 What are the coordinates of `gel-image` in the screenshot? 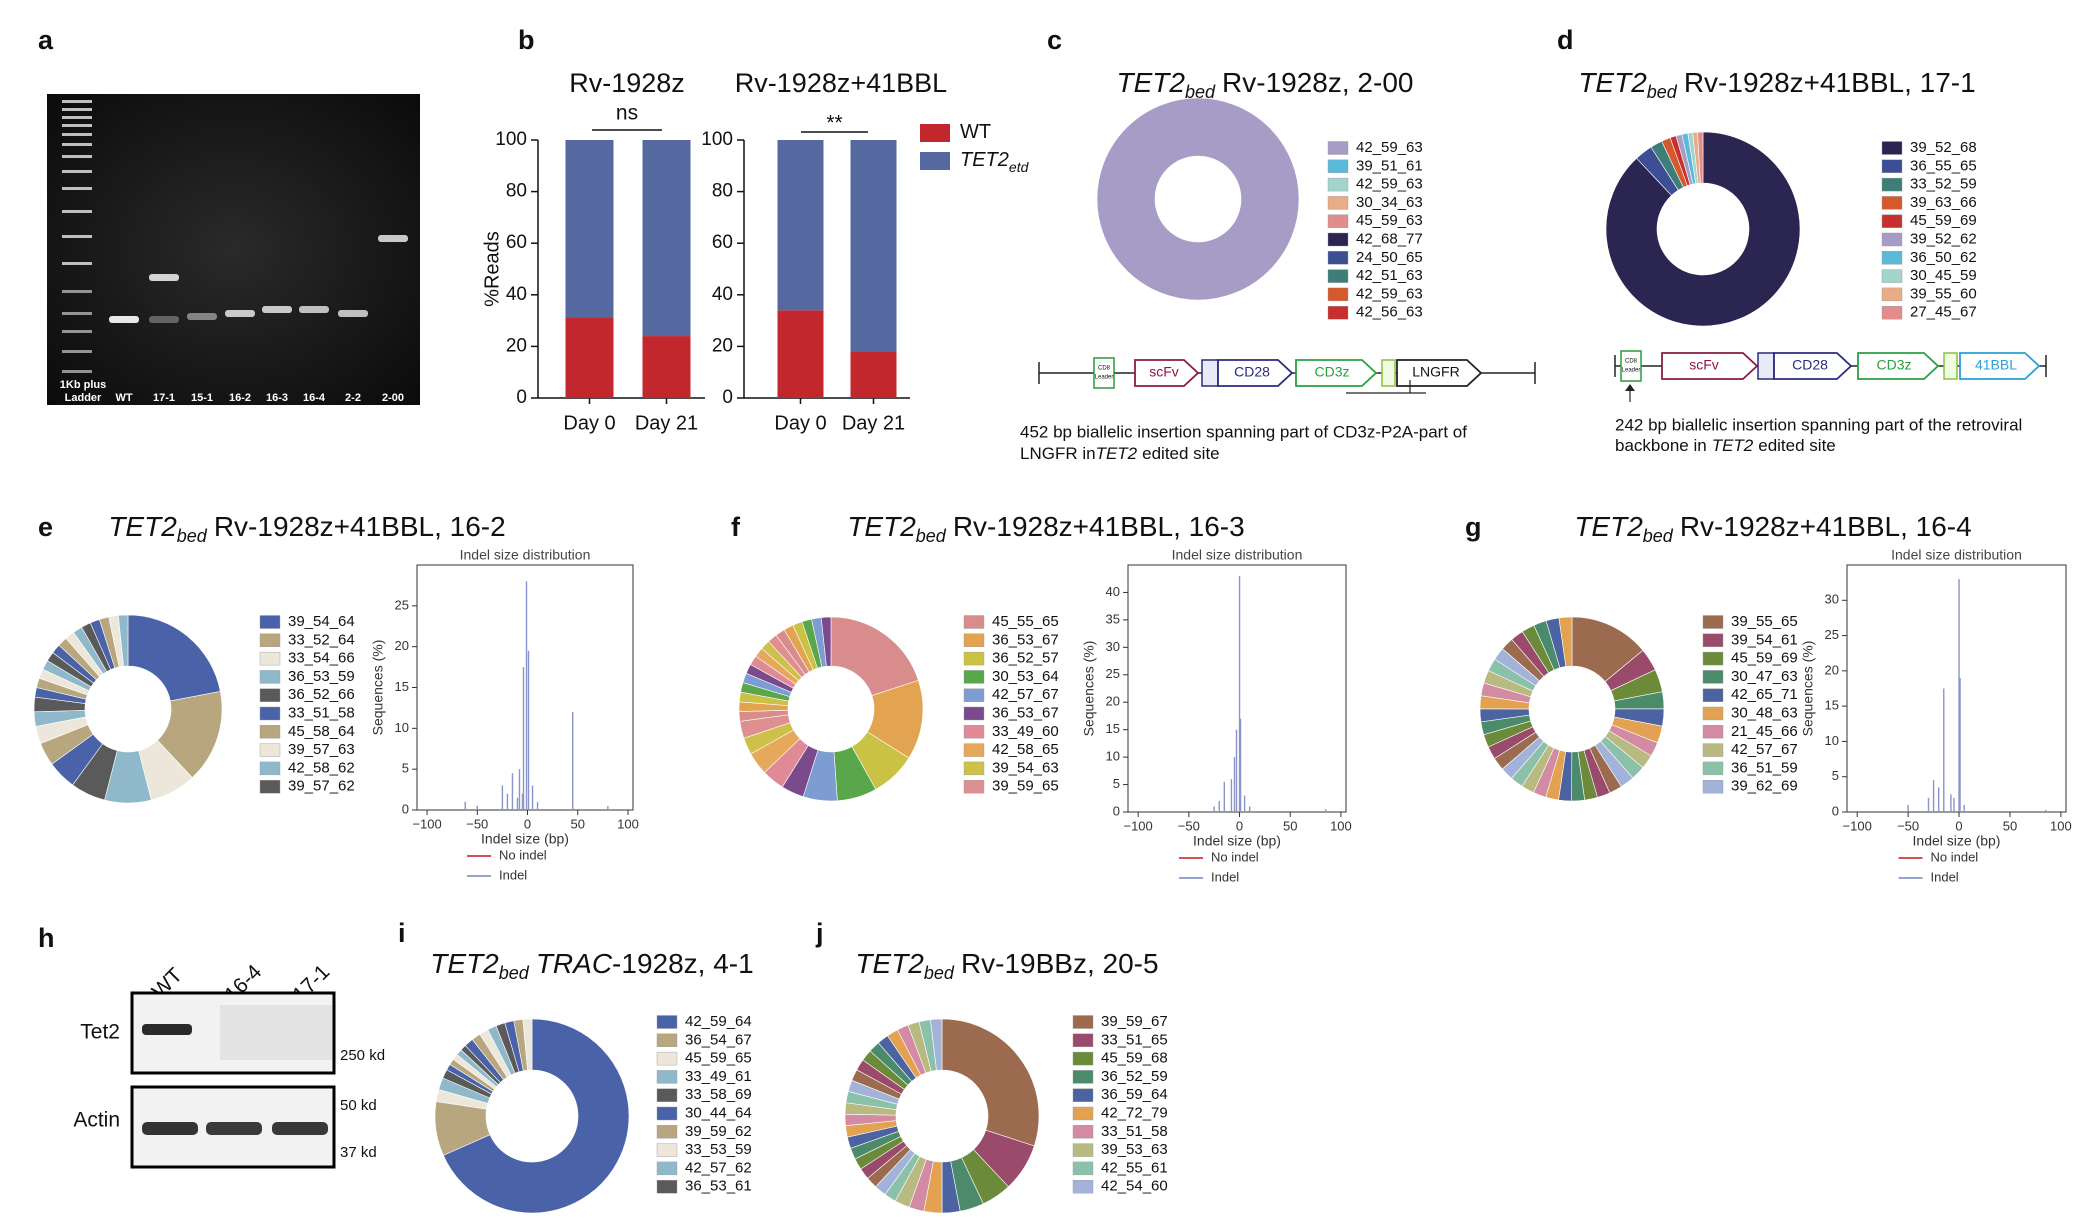 It's located at (233, 249).